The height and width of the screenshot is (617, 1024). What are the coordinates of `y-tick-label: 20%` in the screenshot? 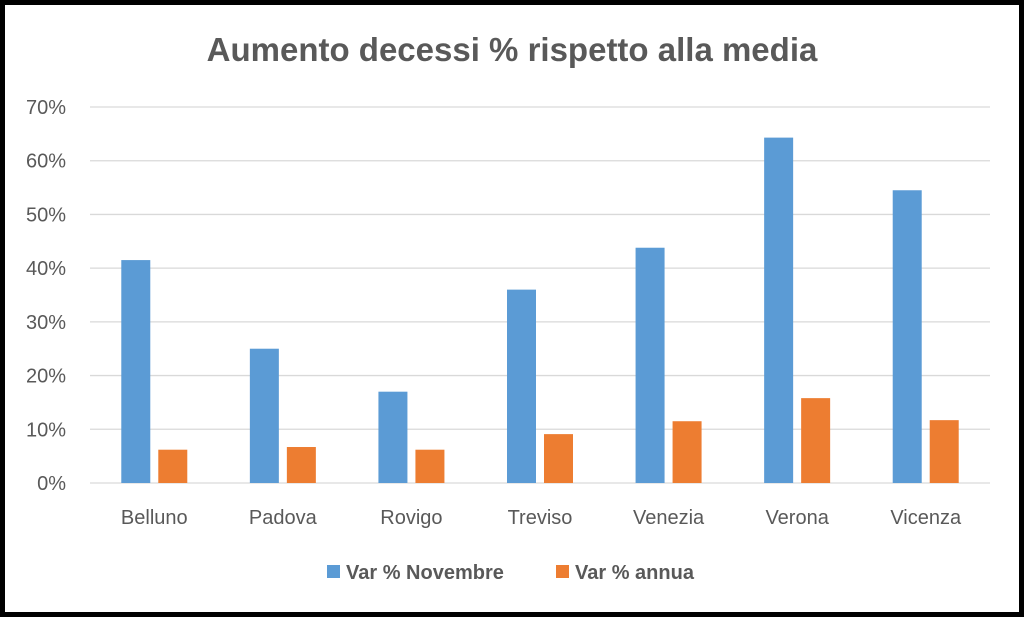 It's located at (46, 377).